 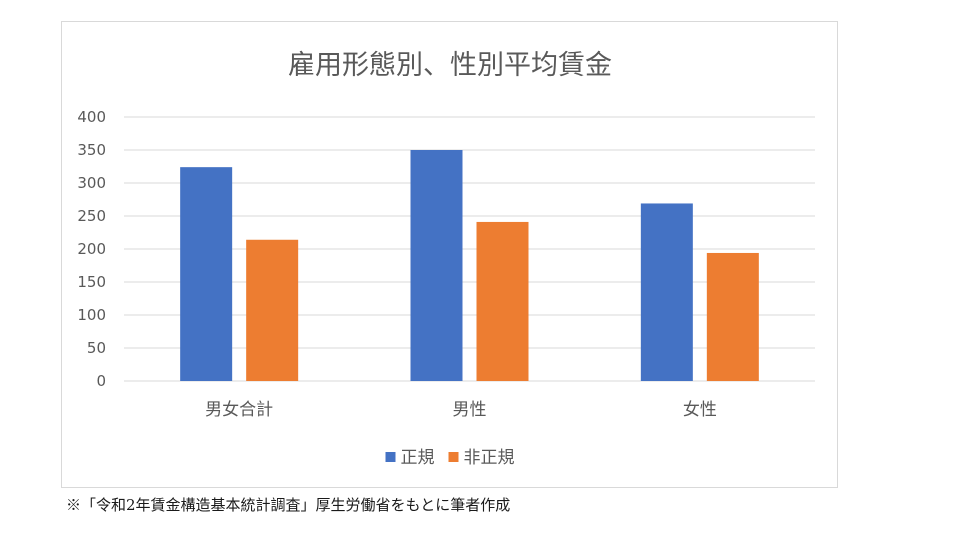 What do you see at coordinates (288, 505) in the screenshot?
I see `source-note: ※「令和2年賃金構造基本統計調査」厚生労働省をもとに筆者作成` at bounding box center [288, 505].